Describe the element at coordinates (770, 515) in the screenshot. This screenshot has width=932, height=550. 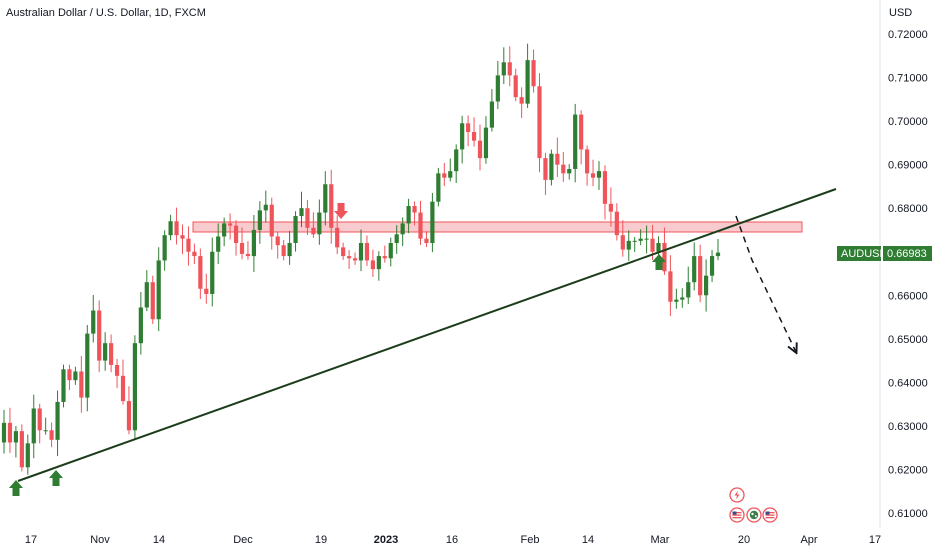
I see `us-flag-icon` at that location.